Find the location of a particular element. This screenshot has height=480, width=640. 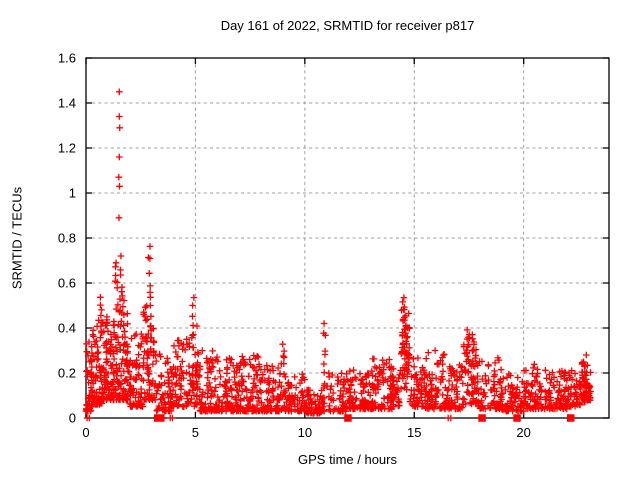

y-tick-label: 1 is located at coordinates (72, 193).